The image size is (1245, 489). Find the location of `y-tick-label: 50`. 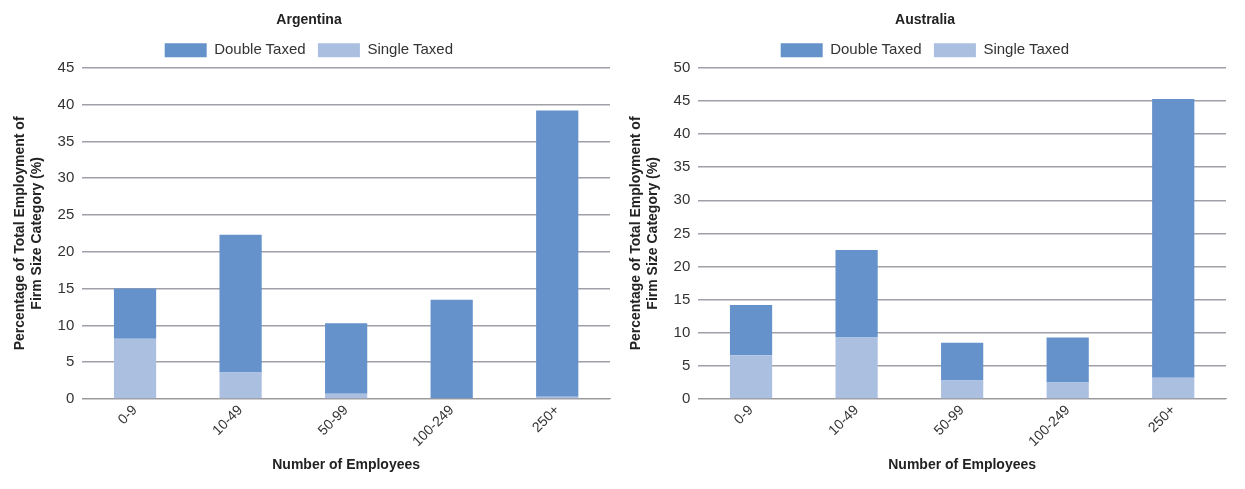

y-tick-label: 50 is located at coordinates (682, 66).